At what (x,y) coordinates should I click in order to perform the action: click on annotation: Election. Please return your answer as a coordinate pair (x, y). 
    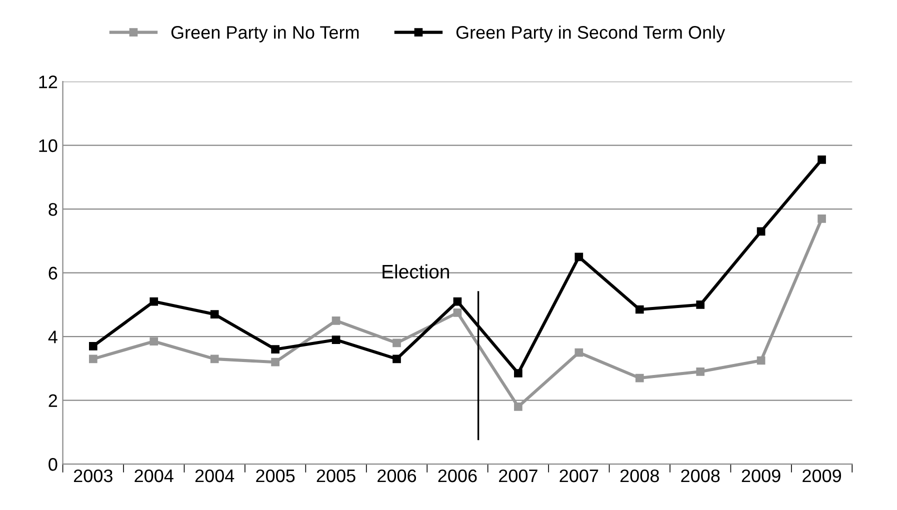
    Looking at the image, I should click on (415, 271).